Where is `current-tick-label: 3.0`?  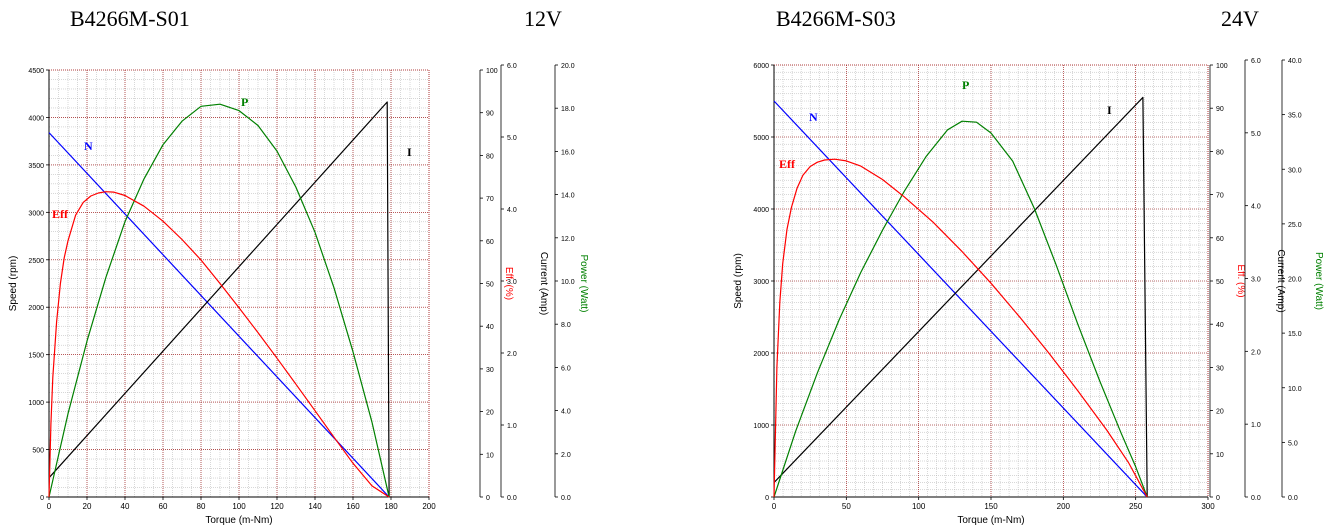
current-tick-label: 3.0 is located at coordinates (512, 282).